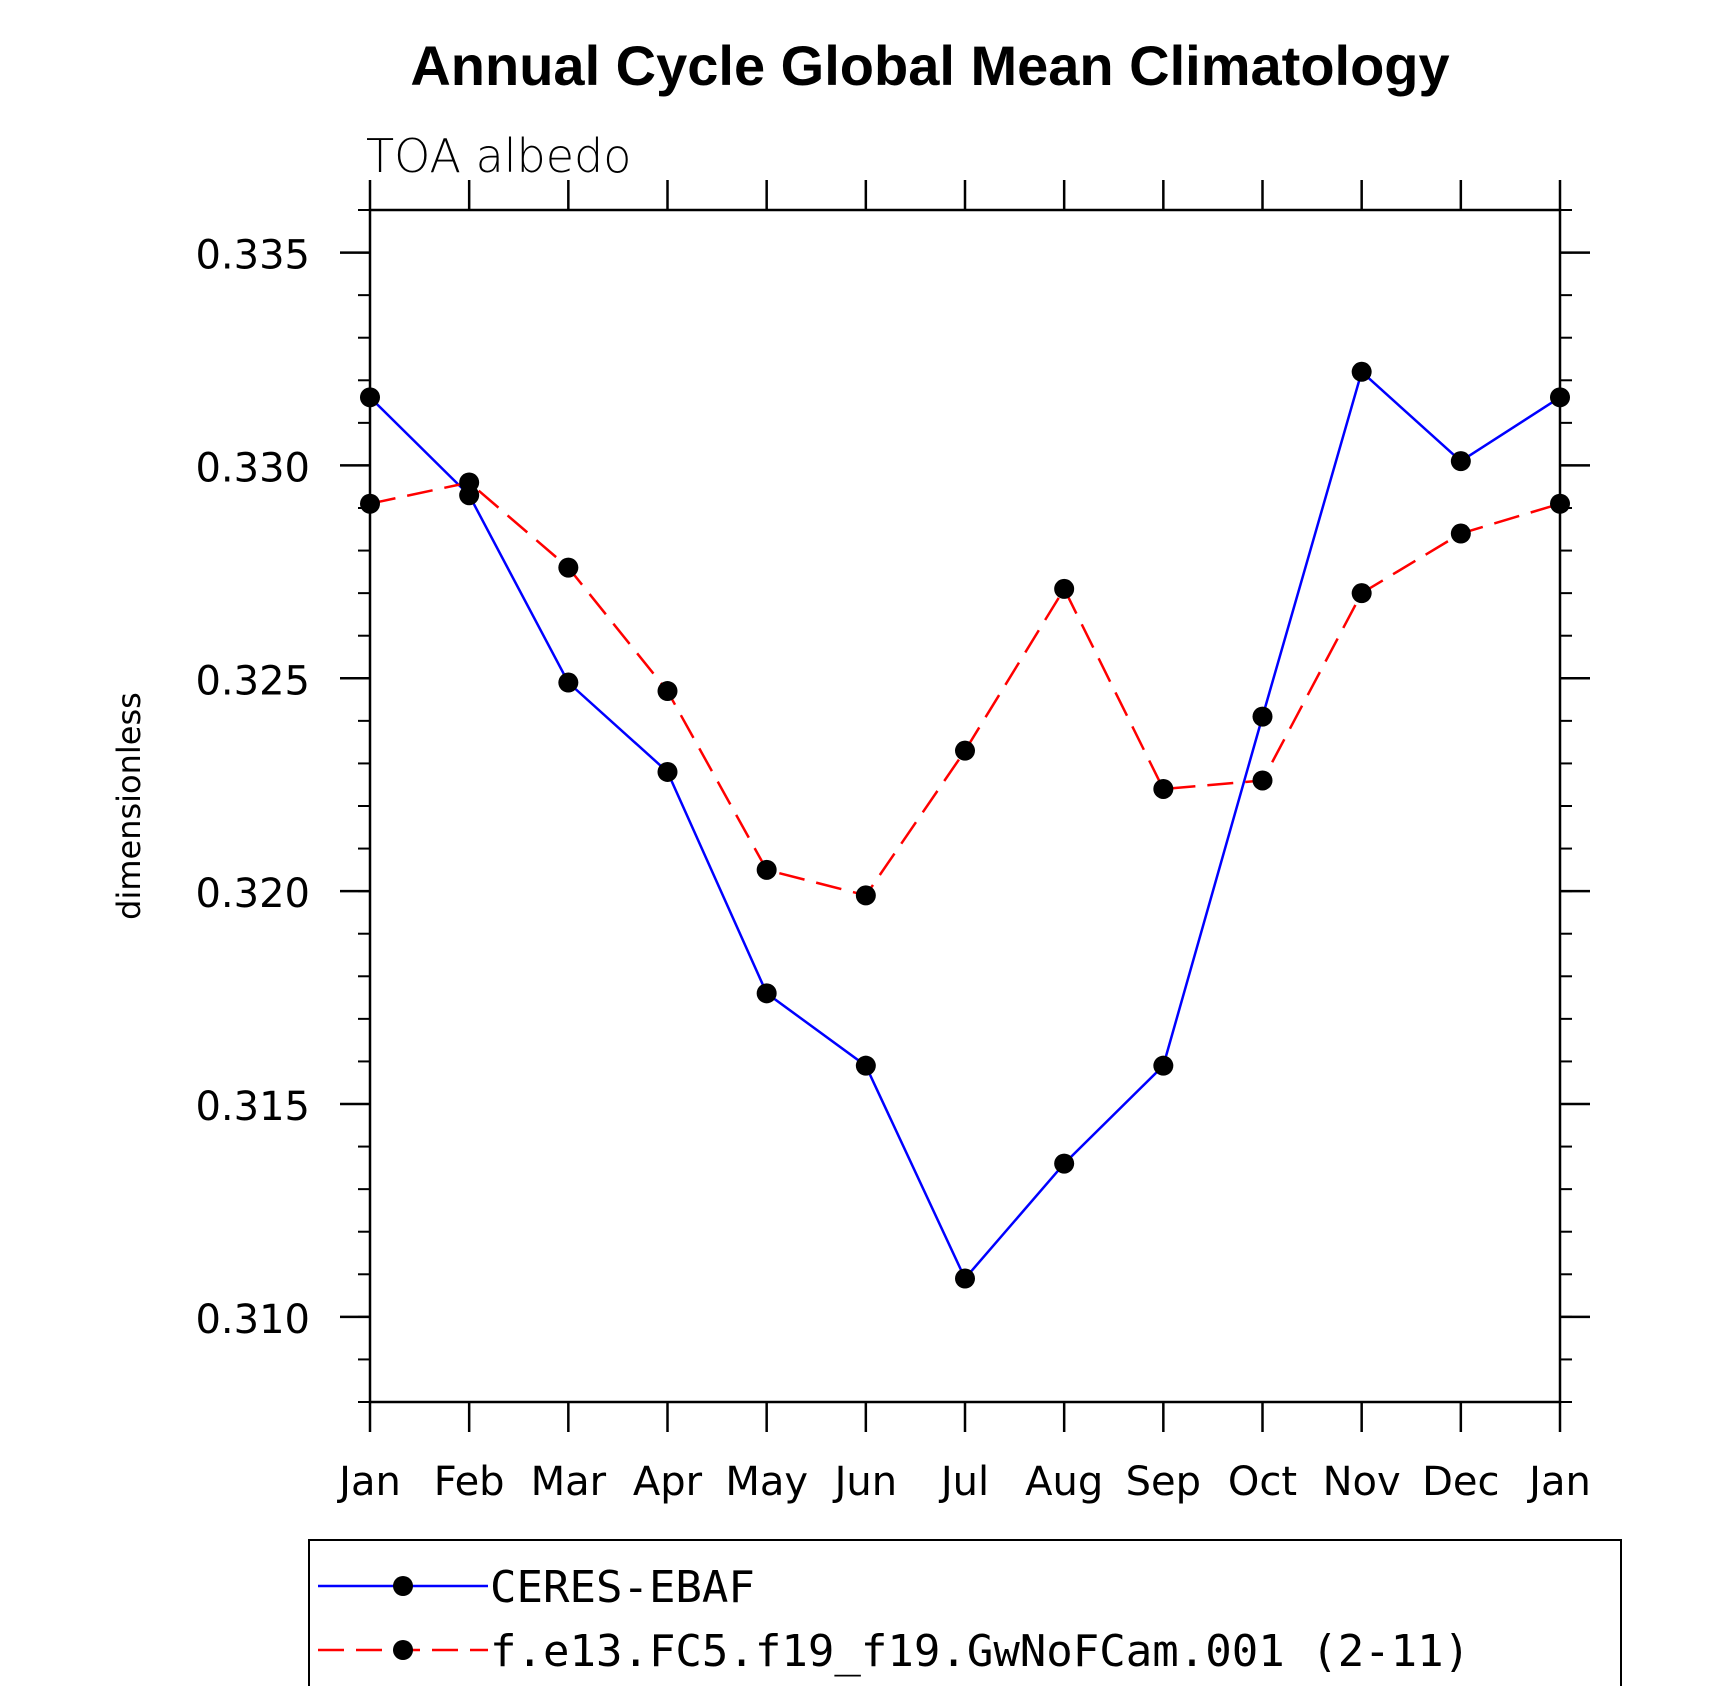 Image resolution: width=1710 pixels, height=1686 pixels. What do you see at coordinates (980, 1651) in the screenshot?
I see `legend-label-model: f.e13.FC5.f19_f19.GwNoFCam.001 (2-11)` at bounding box center [980, 1651].